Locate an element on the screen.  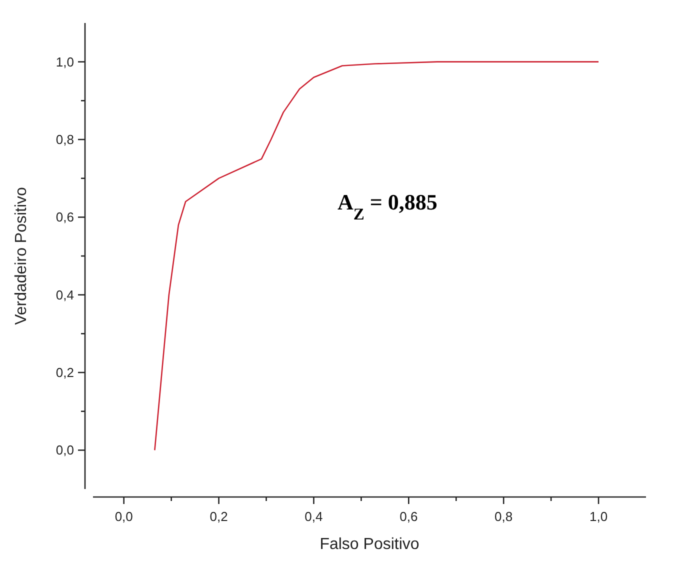
x-axis-title: Falso Positivo is located at coordinates (370, 544).